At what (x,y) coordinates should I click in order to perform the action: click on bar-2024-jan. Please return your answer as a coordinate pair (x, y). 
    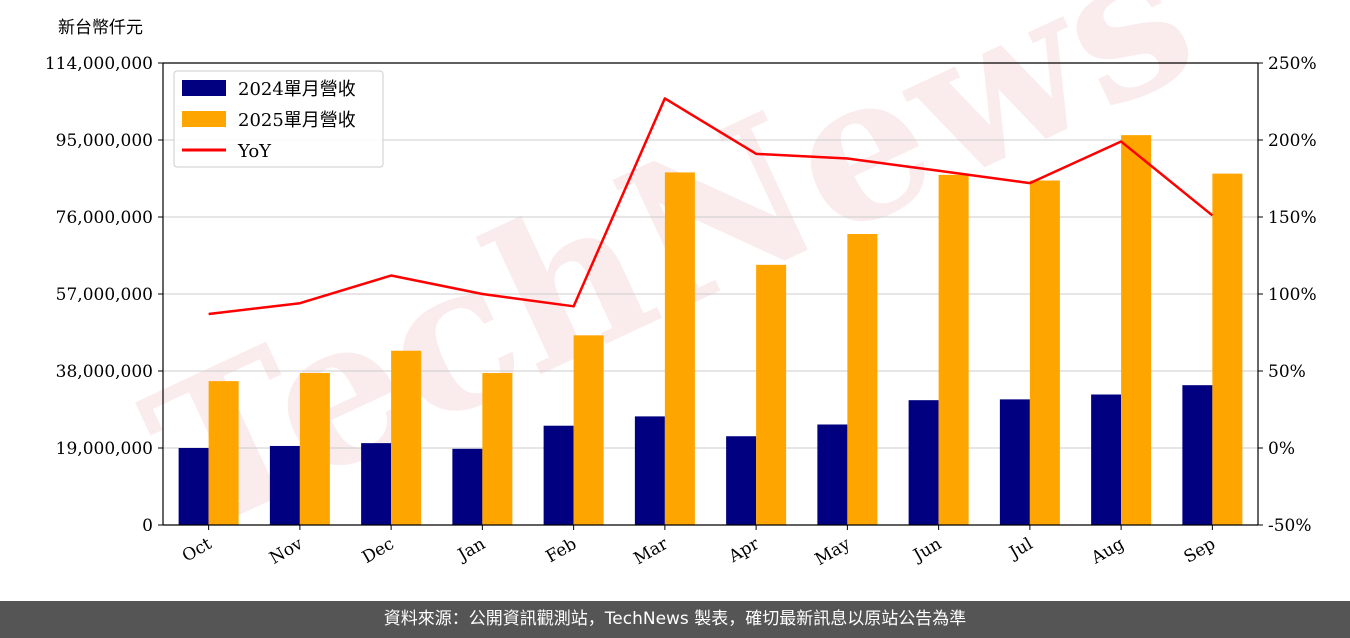
    Looking at the image, I should click on (467, 486).